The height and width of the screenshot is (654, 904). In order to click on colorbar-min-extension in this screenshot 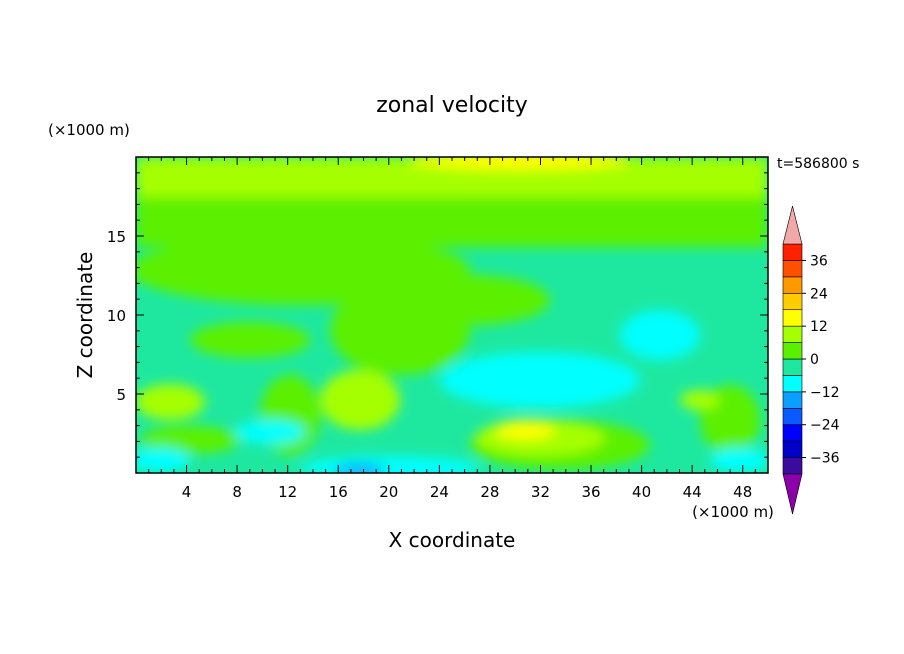, I will do `click(792, 494)`.